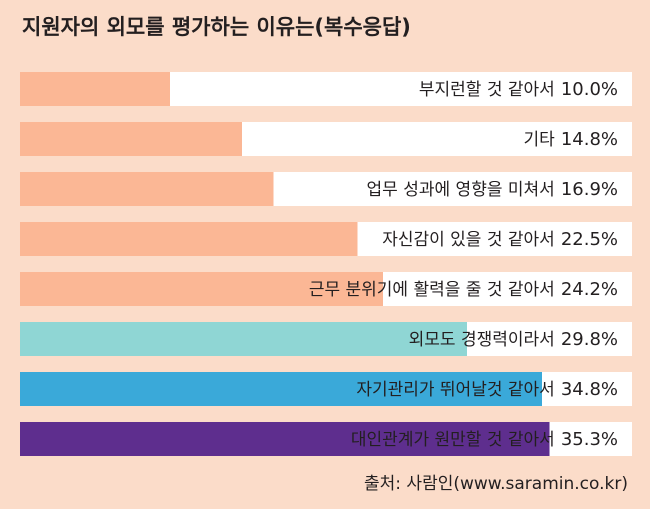 This screenshot has height=509, width=650. I want to click on category-label: 자기관리가 뛰어날것 같아서, so click(455, 390).